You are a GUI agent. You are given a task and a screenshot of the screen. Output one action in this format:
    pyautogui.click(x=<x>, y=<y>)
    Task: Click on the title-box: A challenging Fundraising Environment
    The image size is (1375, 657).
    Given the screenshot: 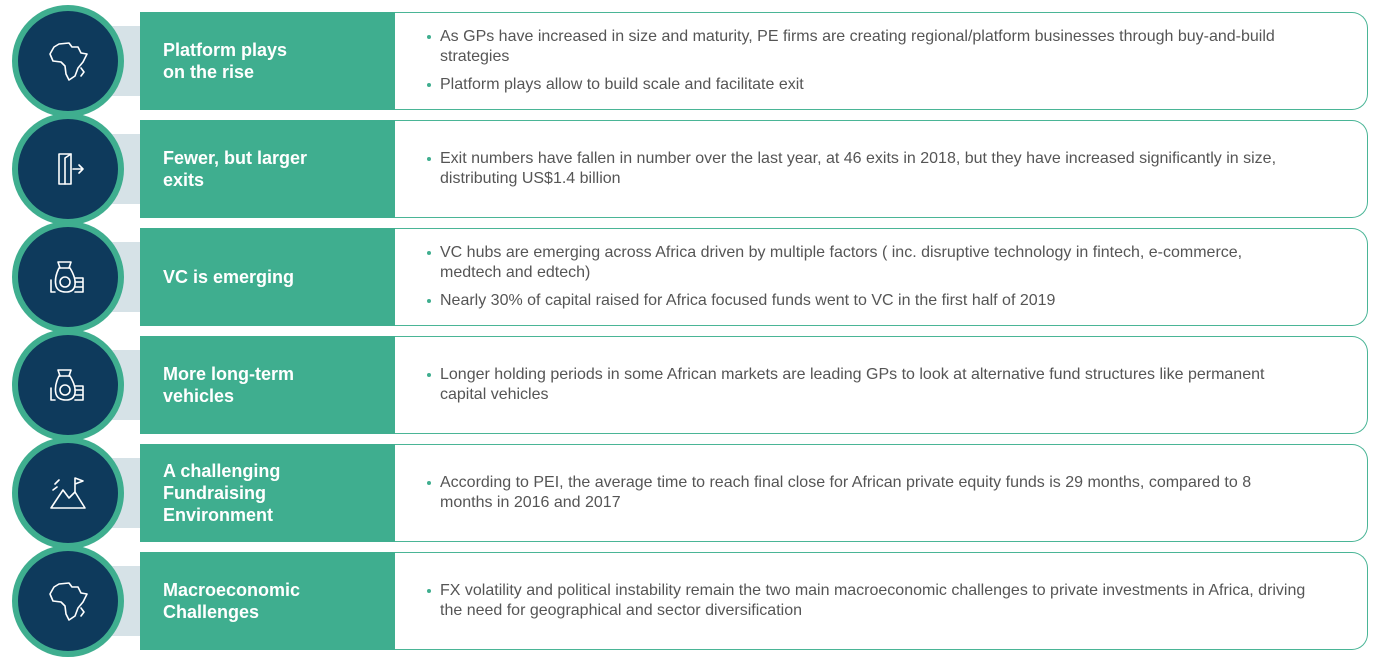 What is the action you would take?
    pyautogui.click(x=267, y=493)
    